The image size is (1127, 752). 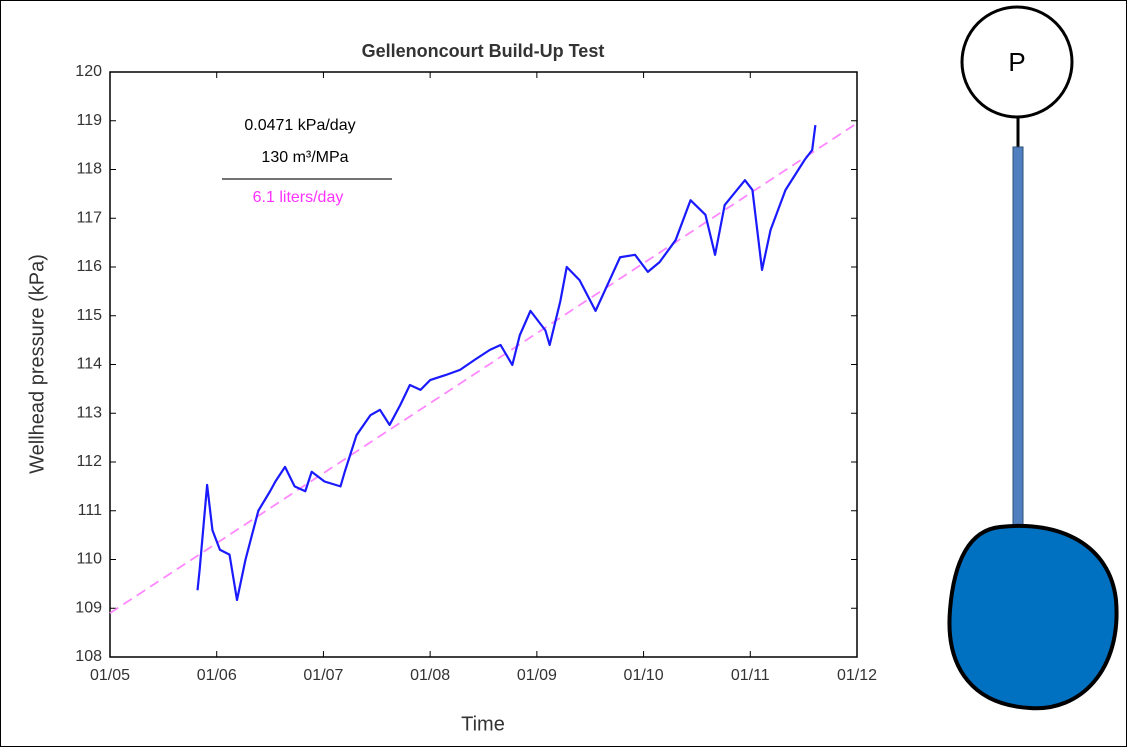 I want to click on x-axis-label: Time, so click(x=483, y=724).